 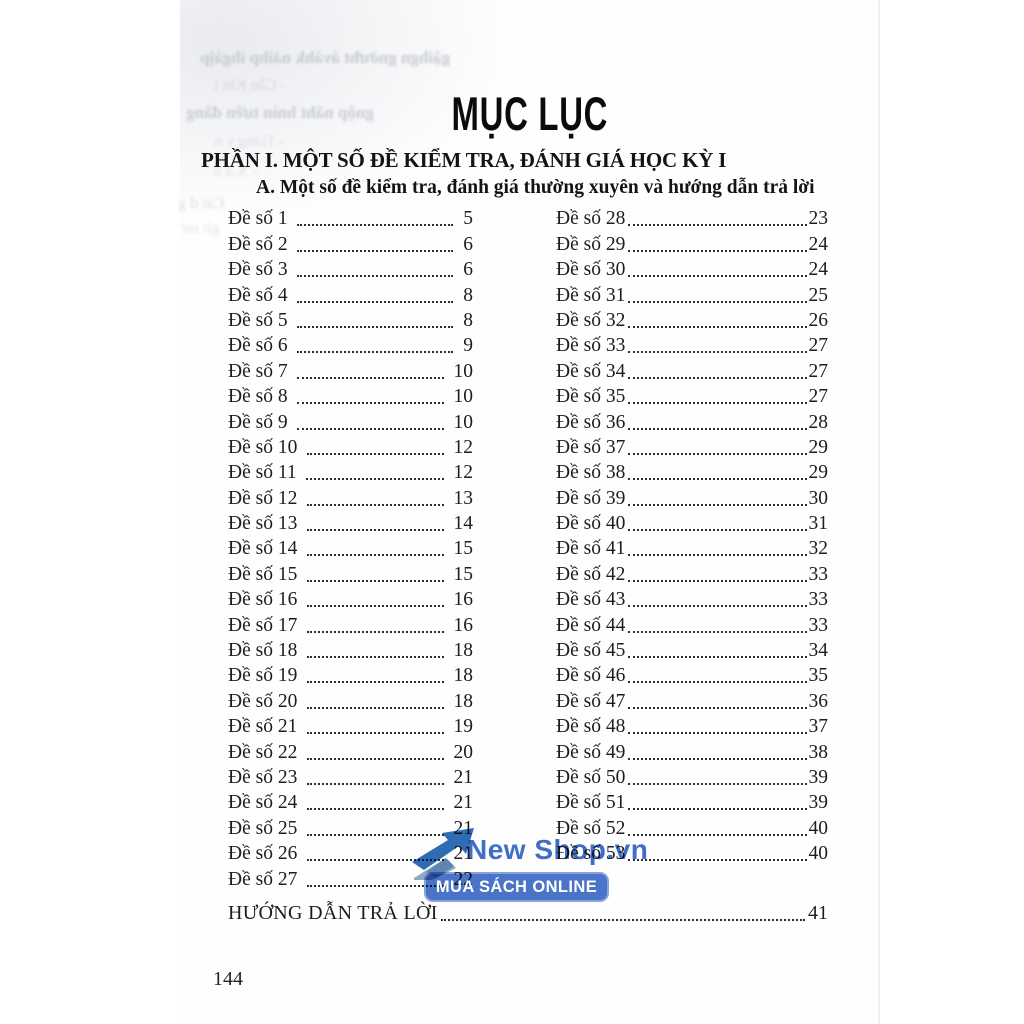 I want to click on toc-row: Đề số 3 6, so click(x=350, y=269).